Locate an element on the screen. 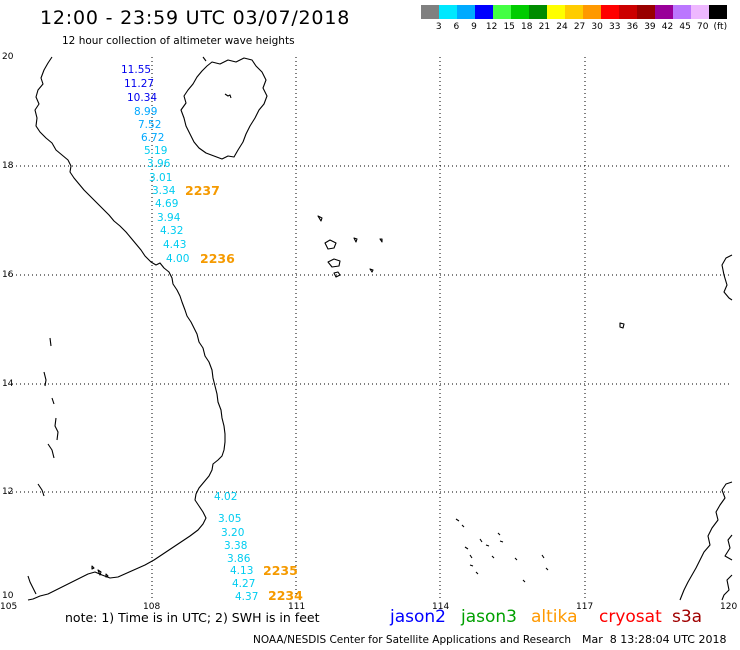 The width and height of the screenshot is (740, 650). wave-height-label: 3.86 is located at coordinates (239, 559).